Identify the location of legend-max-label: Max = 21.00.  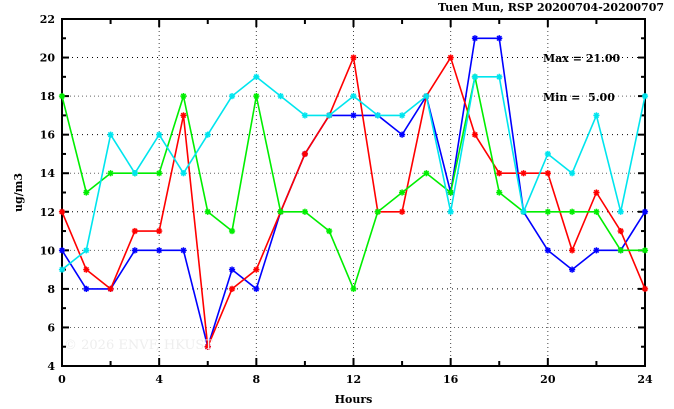
(582, 58).